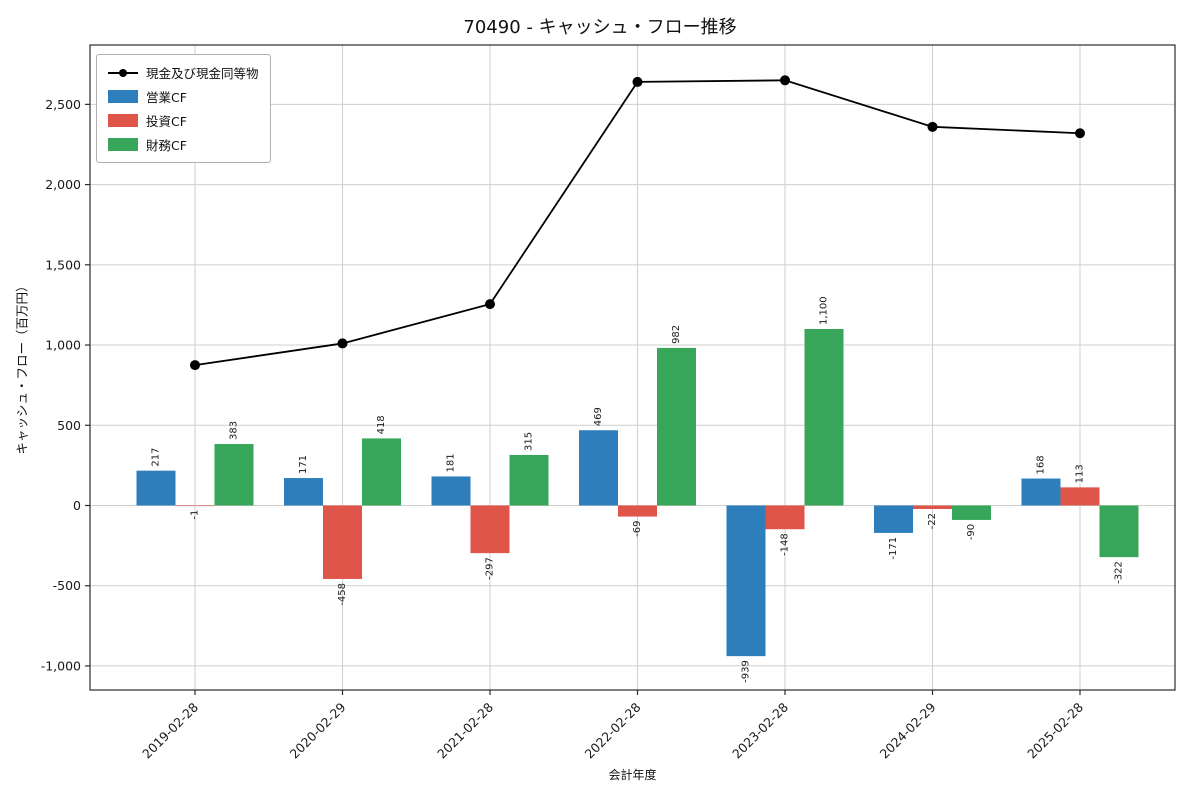 Image resolution: width=1200 pixels, height=800 pixels. What do you see at coordinates (63, 184) in the screenshot?
I see `y-tick-label: 2,000` at bounding box center [63, 184].